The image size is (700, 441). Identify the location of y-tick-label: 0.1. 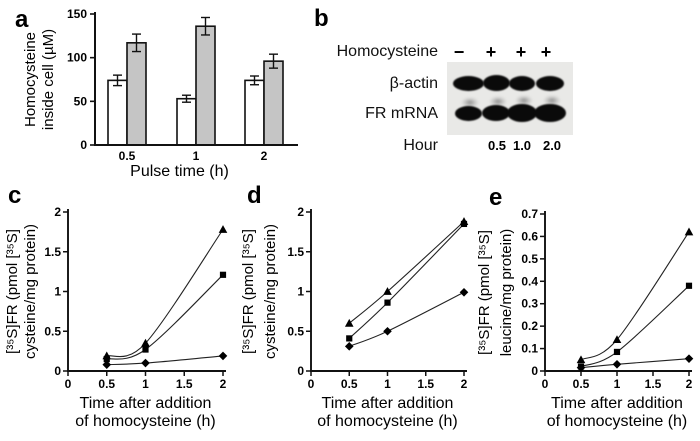
(529, 349).